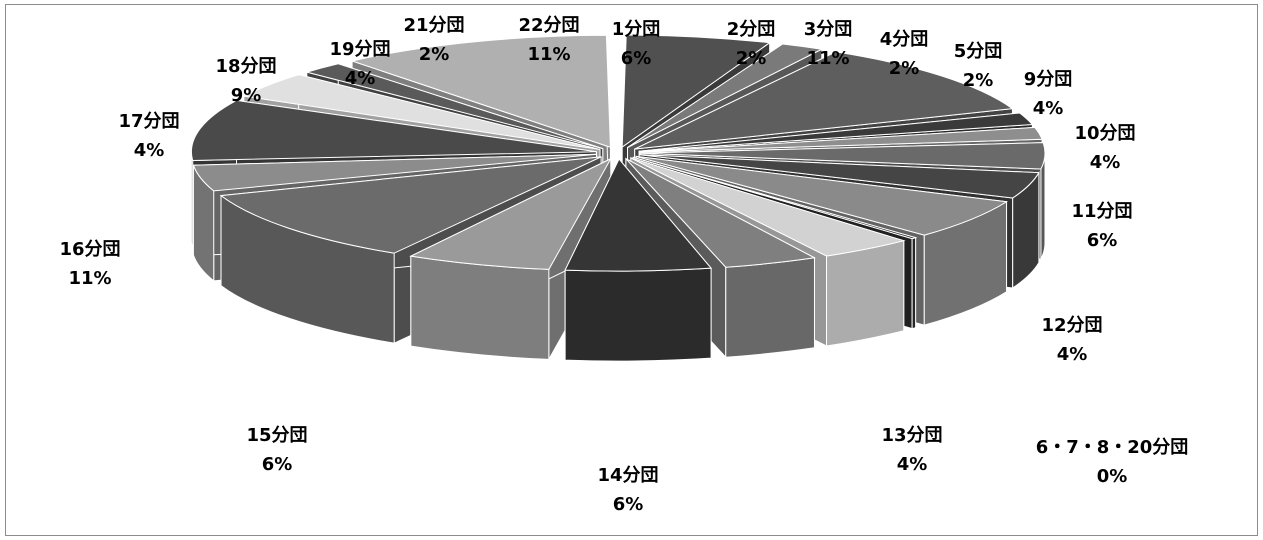 This screenshot has height=540, width=1263. What do you see at coordinates (828, 29) in the screenshot?
I see `slice-category-label: 3分団` at bounding box center [828, 29].